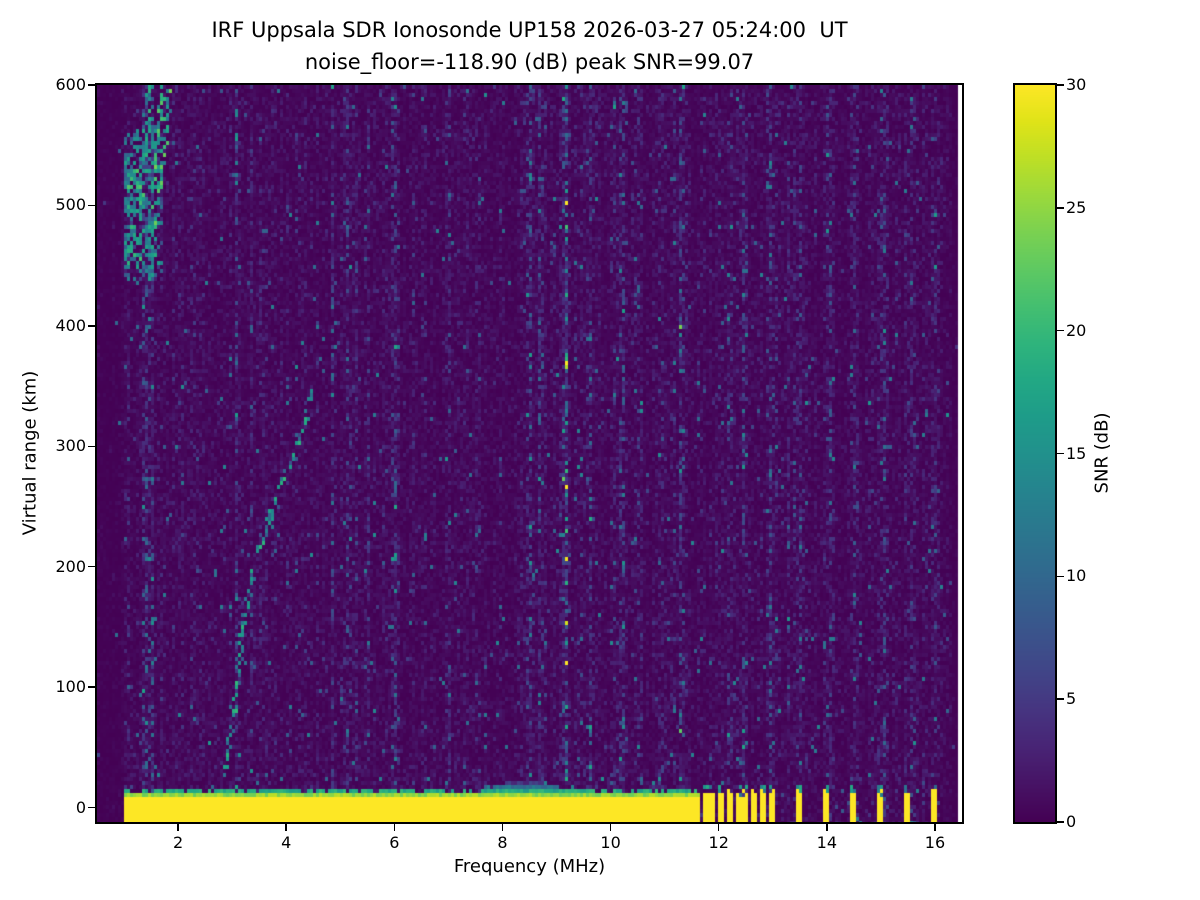 This screenshot has width=1200, height=900. What do you see at coordinates (1071, 699) in the screenshot?
I see `colorbar-tick-label: 5` at bounding box center [1071, 699].